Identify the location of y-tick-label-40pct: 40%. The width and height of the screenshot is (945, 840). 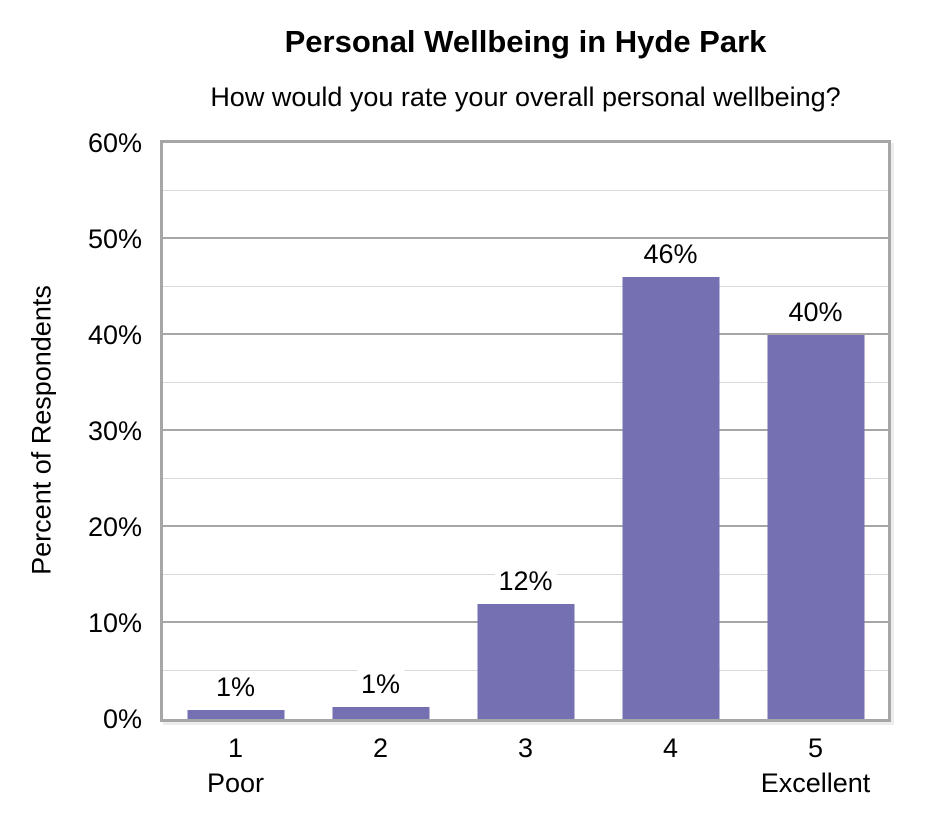
(114, 335).